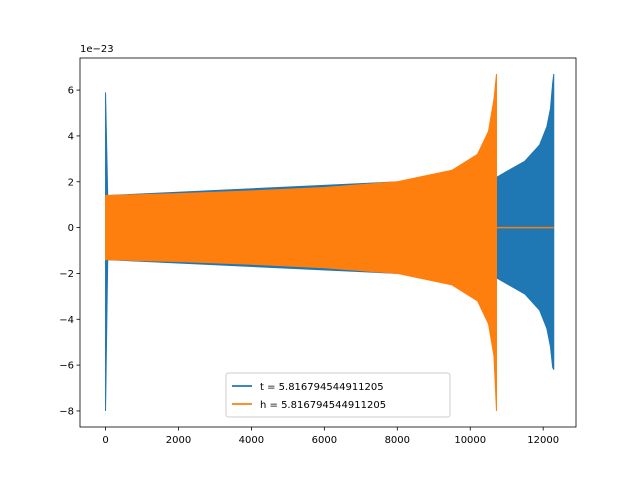 The width and height of the screenshot is (640, 480). Describe the element at coordinates (543, 440) in the screenshot. I see `x-tick-label: 12000` at that location.